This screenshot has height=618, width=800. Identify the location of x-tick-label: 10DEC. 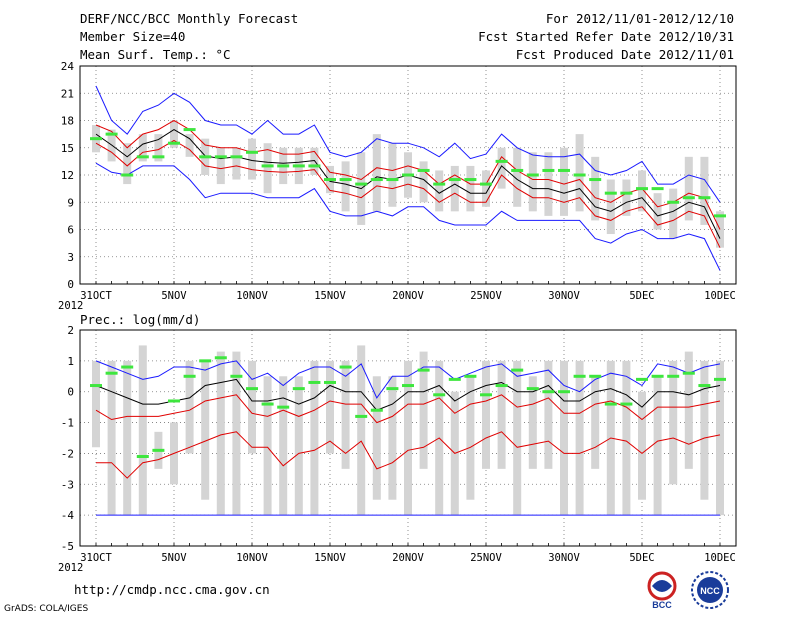
(720, 296).